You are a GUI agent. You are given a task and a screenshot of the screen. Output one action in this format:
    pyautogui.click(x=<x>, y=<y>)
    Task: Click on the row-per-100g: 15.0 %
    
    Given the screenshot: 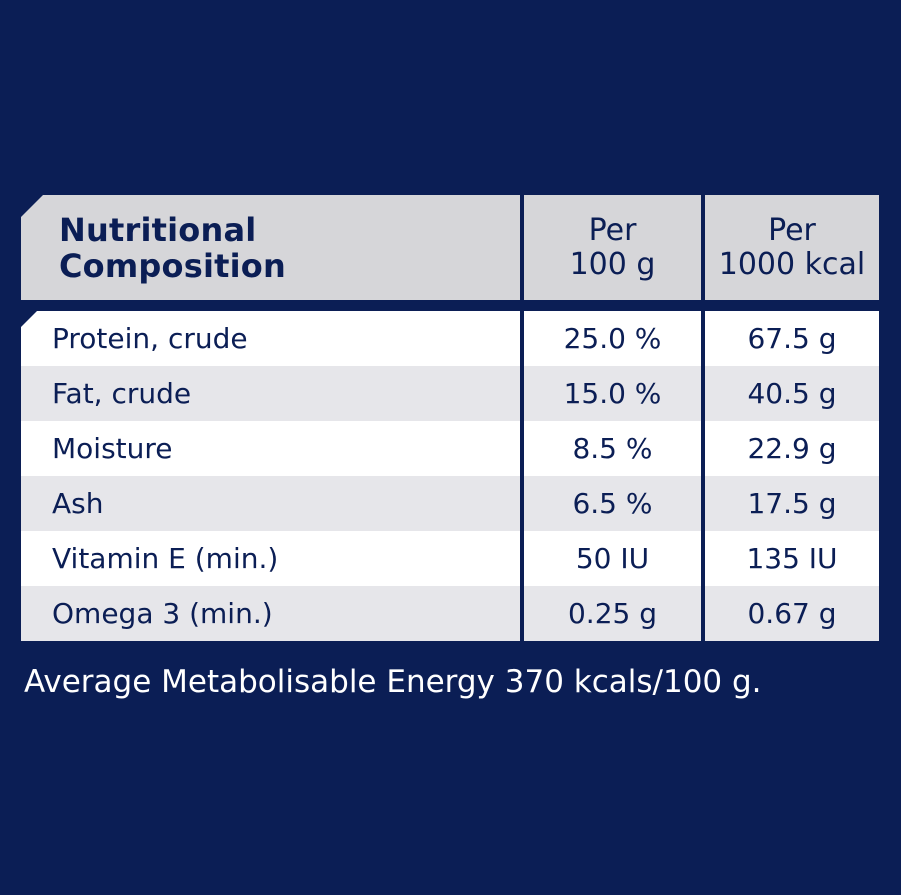 What is the action you would take?
    pyautogui.click(x=612, y=393)
    